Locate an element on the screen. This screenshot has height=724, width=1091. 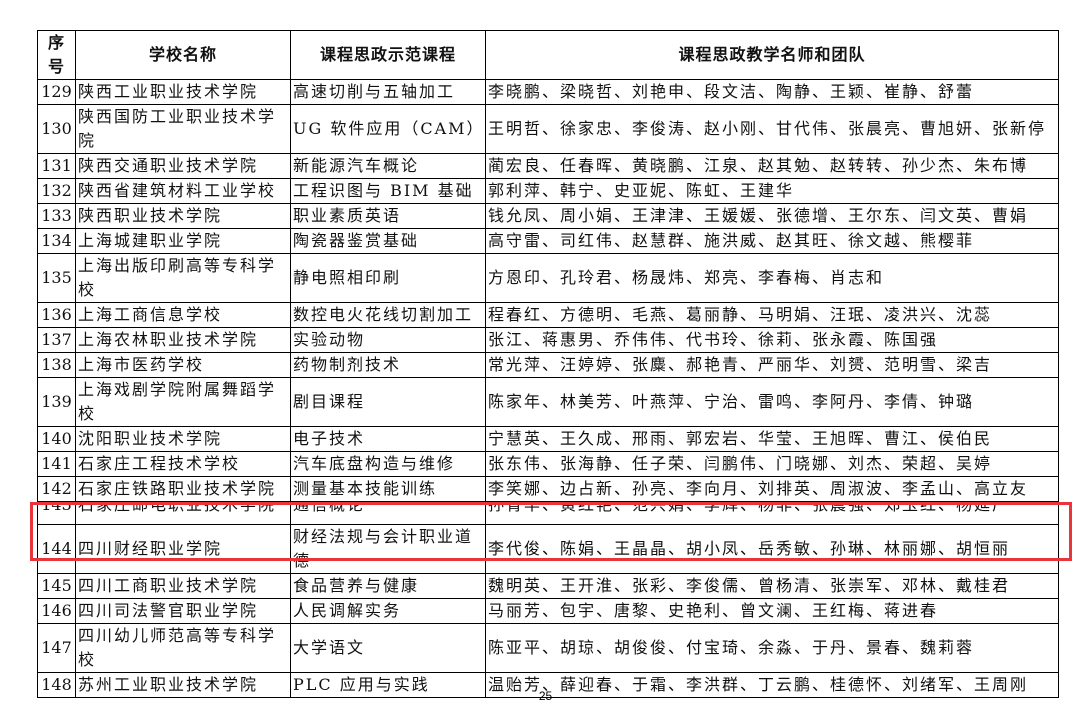
course-name: 电子技术 is located at coordinates (388, 439).